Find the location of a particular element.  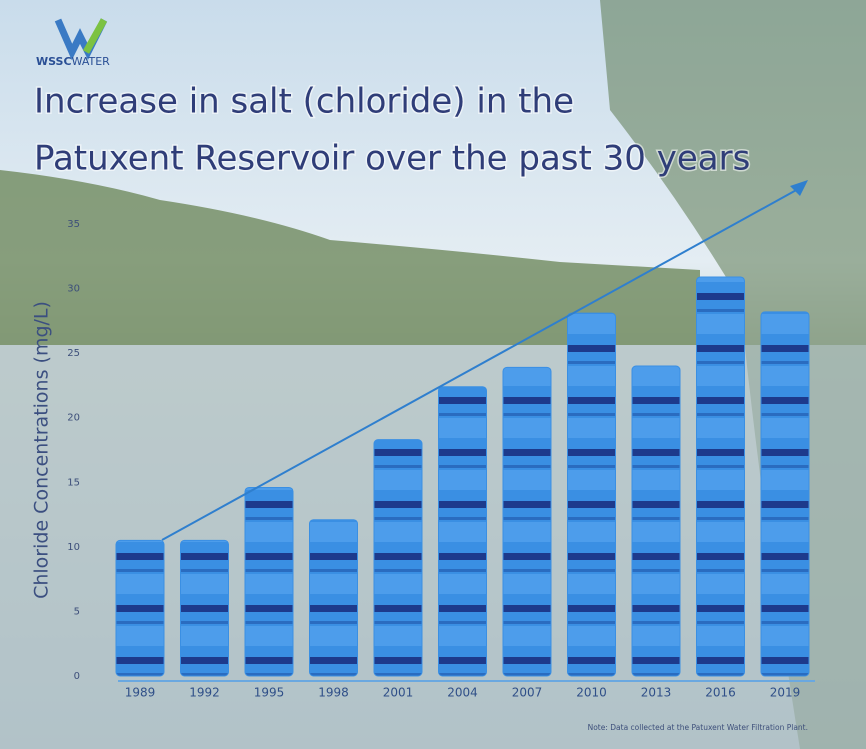

x-tick-label: 2004 is located at coordinates (462, 693).